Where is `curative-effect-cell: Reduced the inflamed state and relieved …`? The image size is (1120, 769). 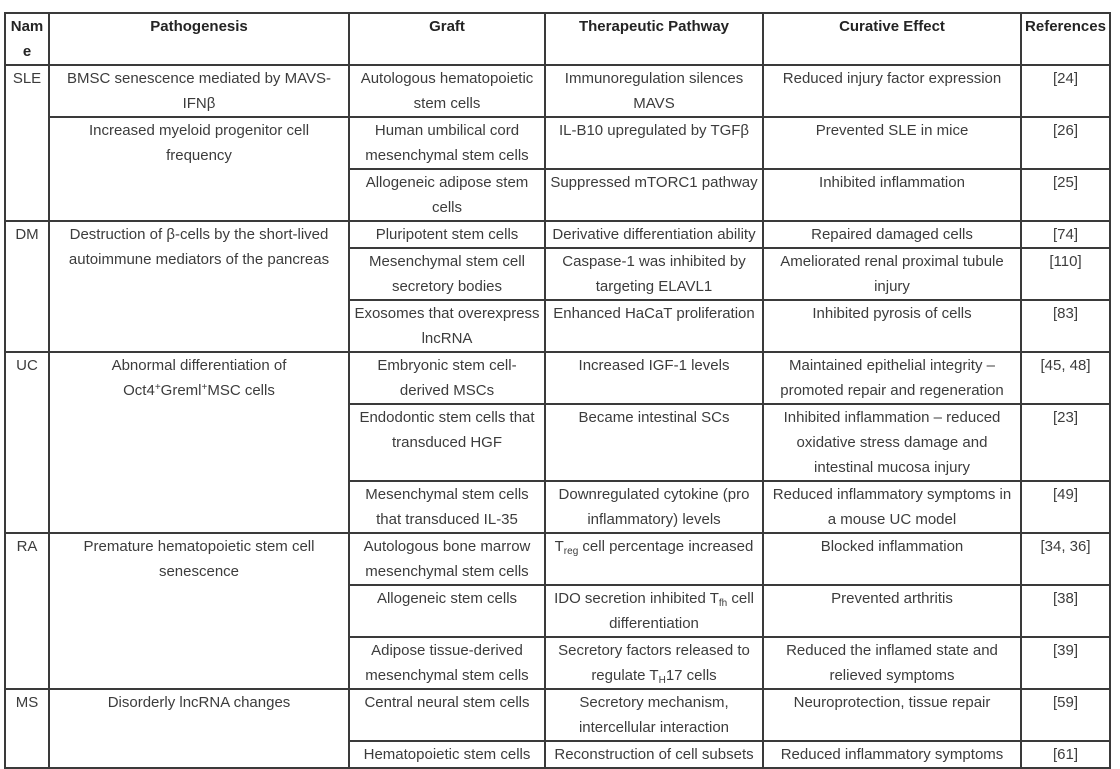
curative-effect-cell: Reduced the inflamed state and relieved … is located at coordinates (892, 663).